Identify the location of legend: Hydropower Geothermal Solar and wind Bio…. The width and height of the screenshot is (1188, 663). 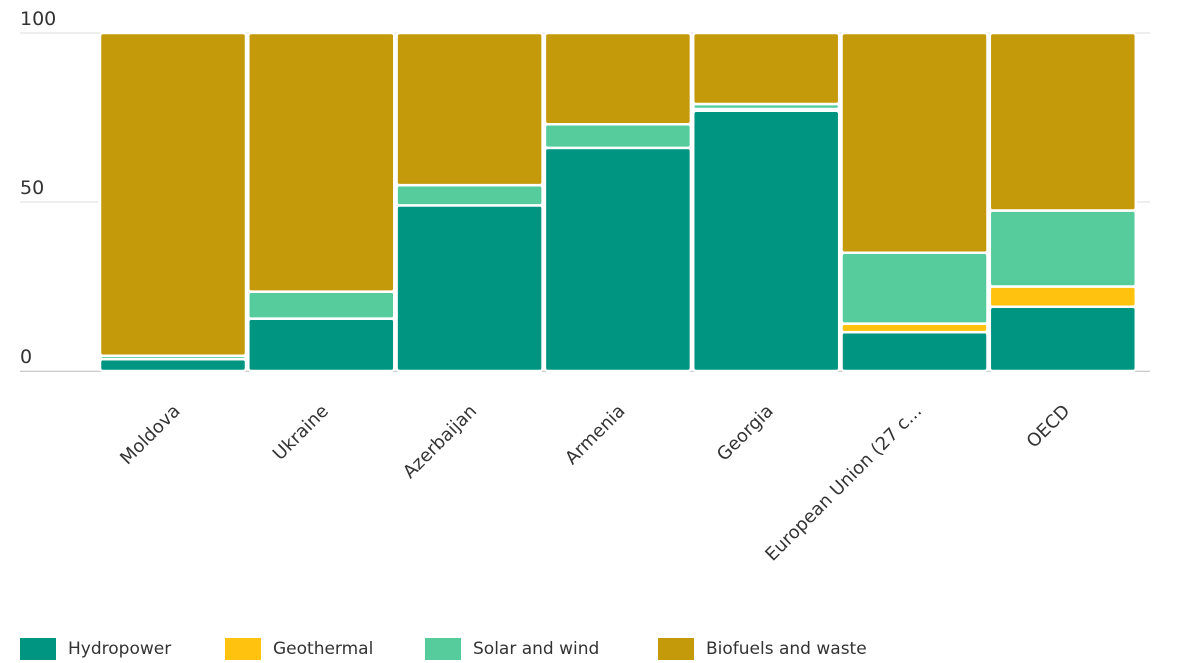
(443, 649).